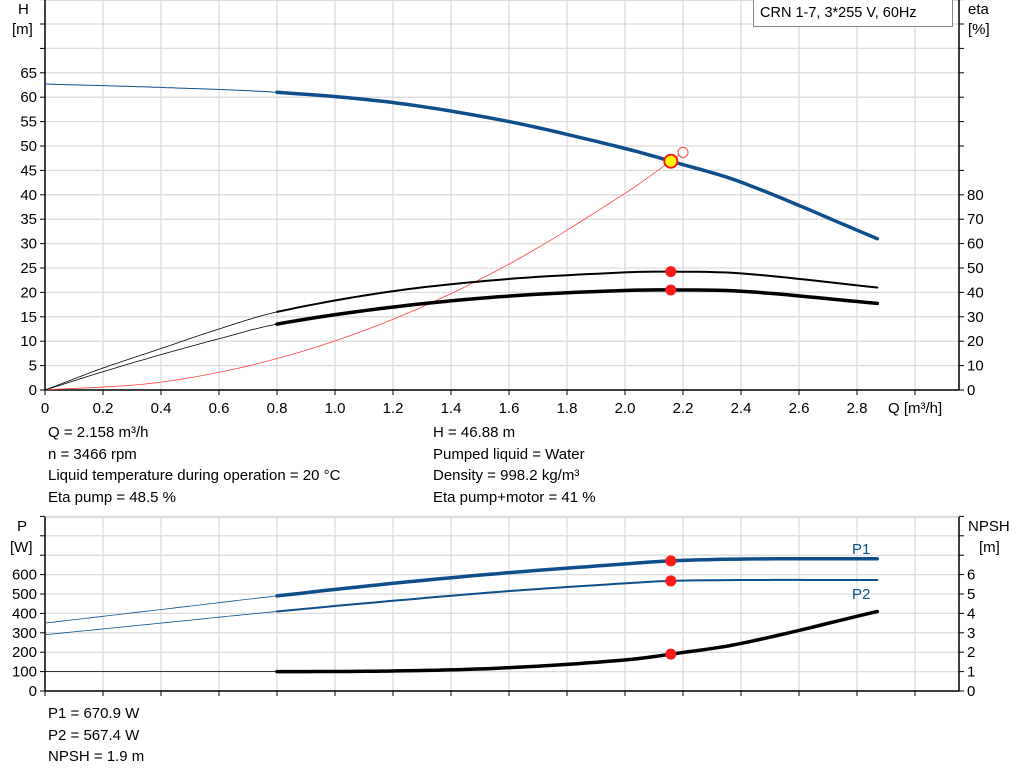  I want to click on bottom-ylabel-1: P, so click(22, 526).